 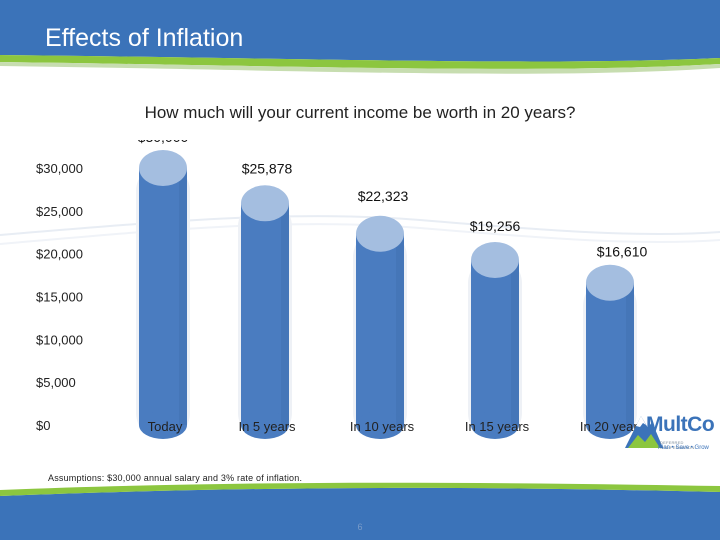 What do you see at coordinates (59, 211) in the screenshot?
I see `y-tick-label: $25,000` at bounding box center [59, 211].